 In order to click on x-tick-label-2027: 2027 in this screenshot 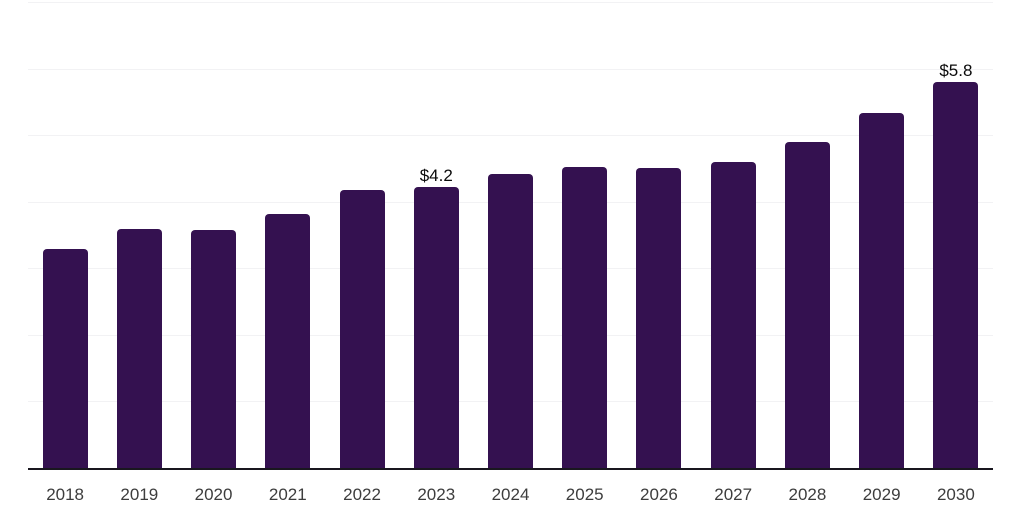, I will do `click(733, 494)`.